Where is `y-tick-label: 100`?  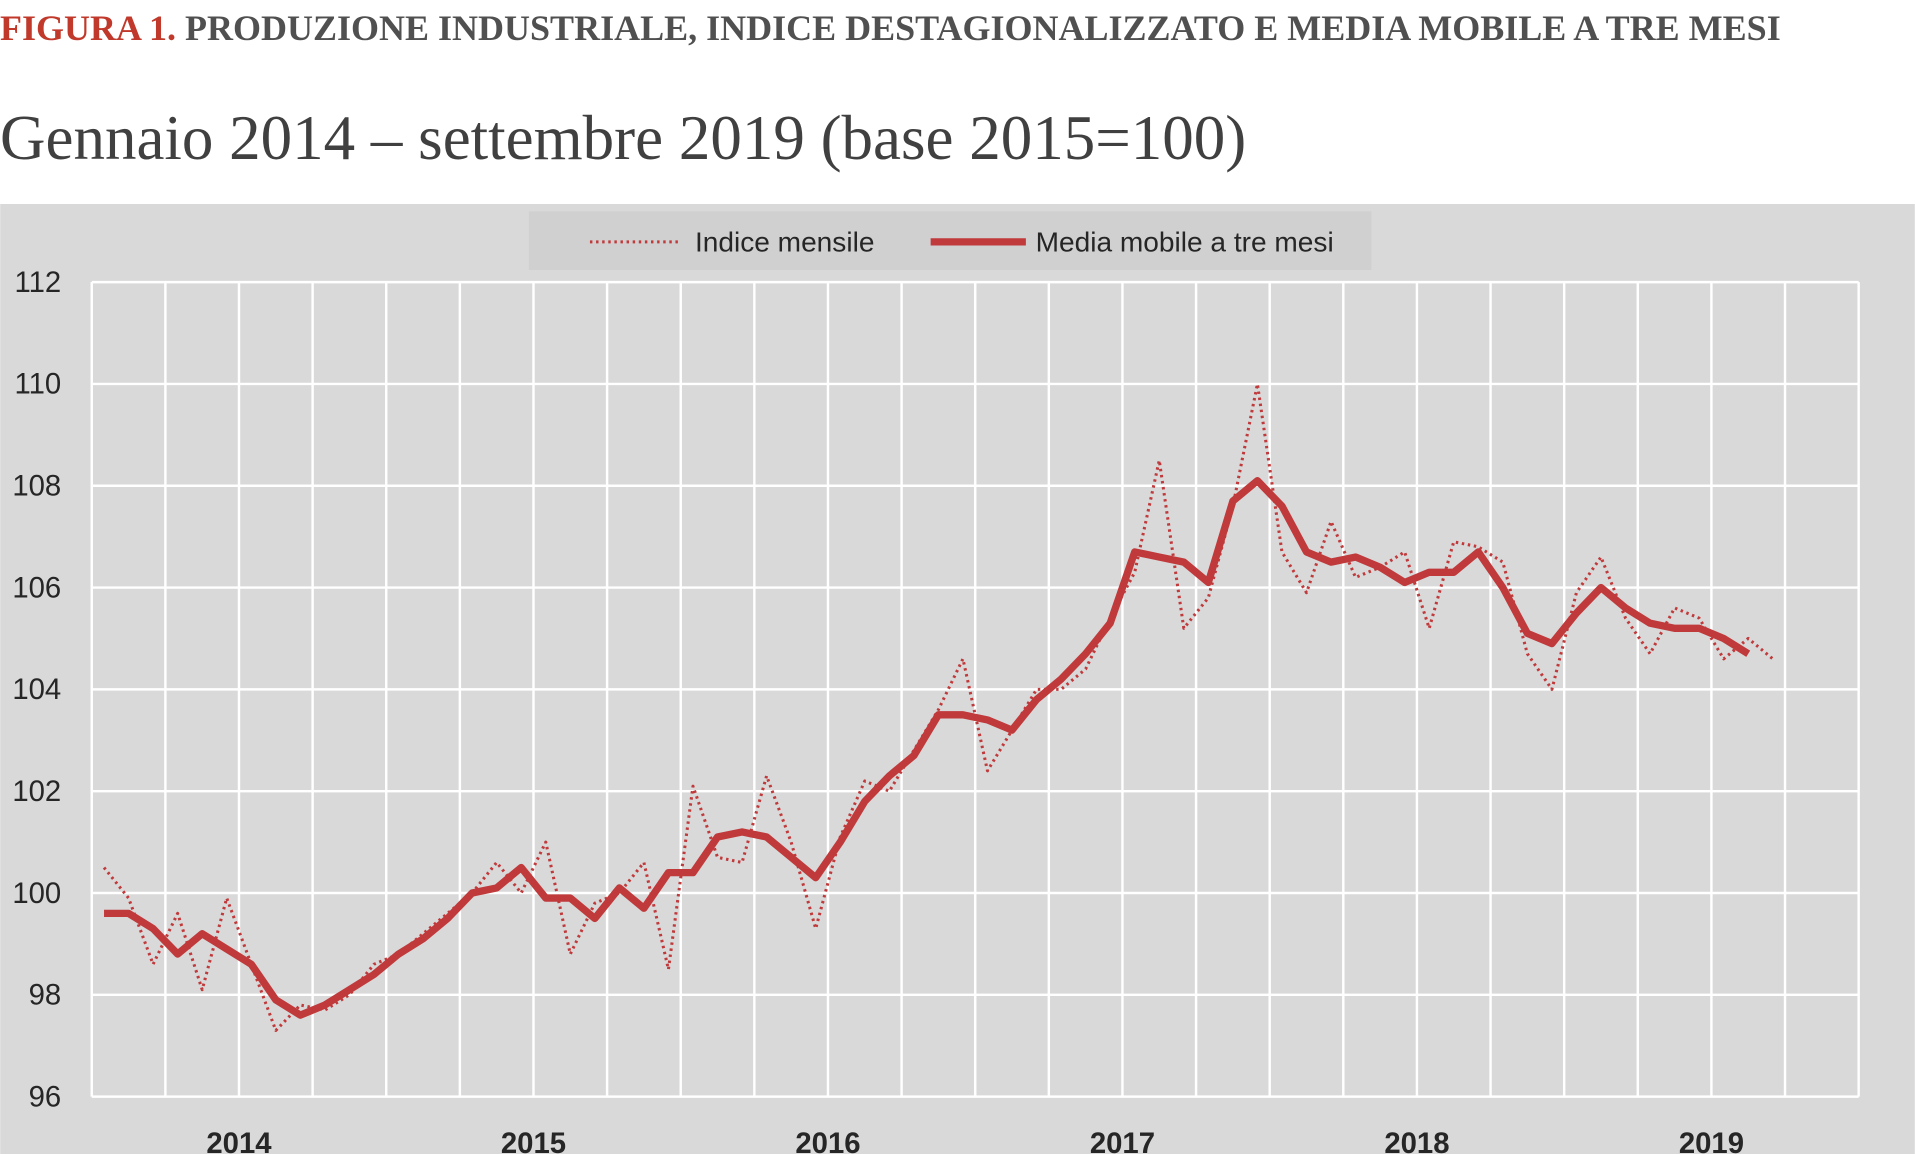 y-tick-label: 100 is located at coordinates (36, 893).